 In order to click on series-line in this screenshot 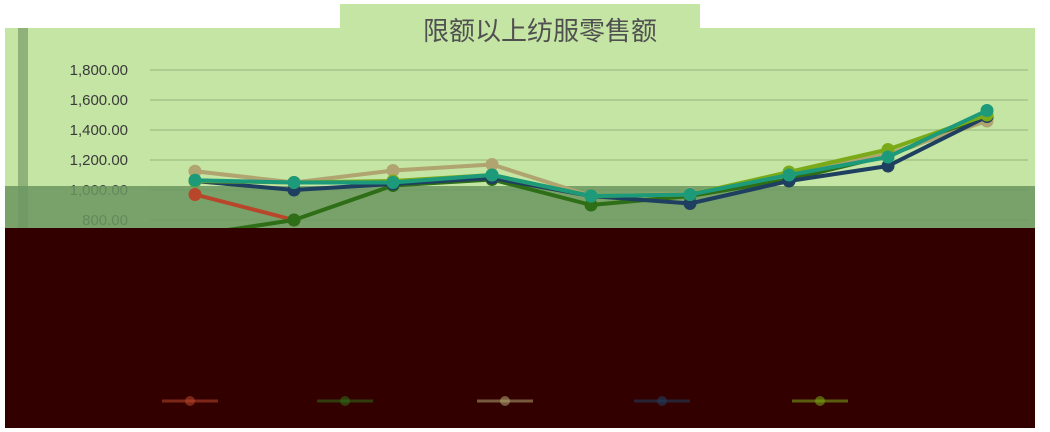, I will do `click(244, 207)`.